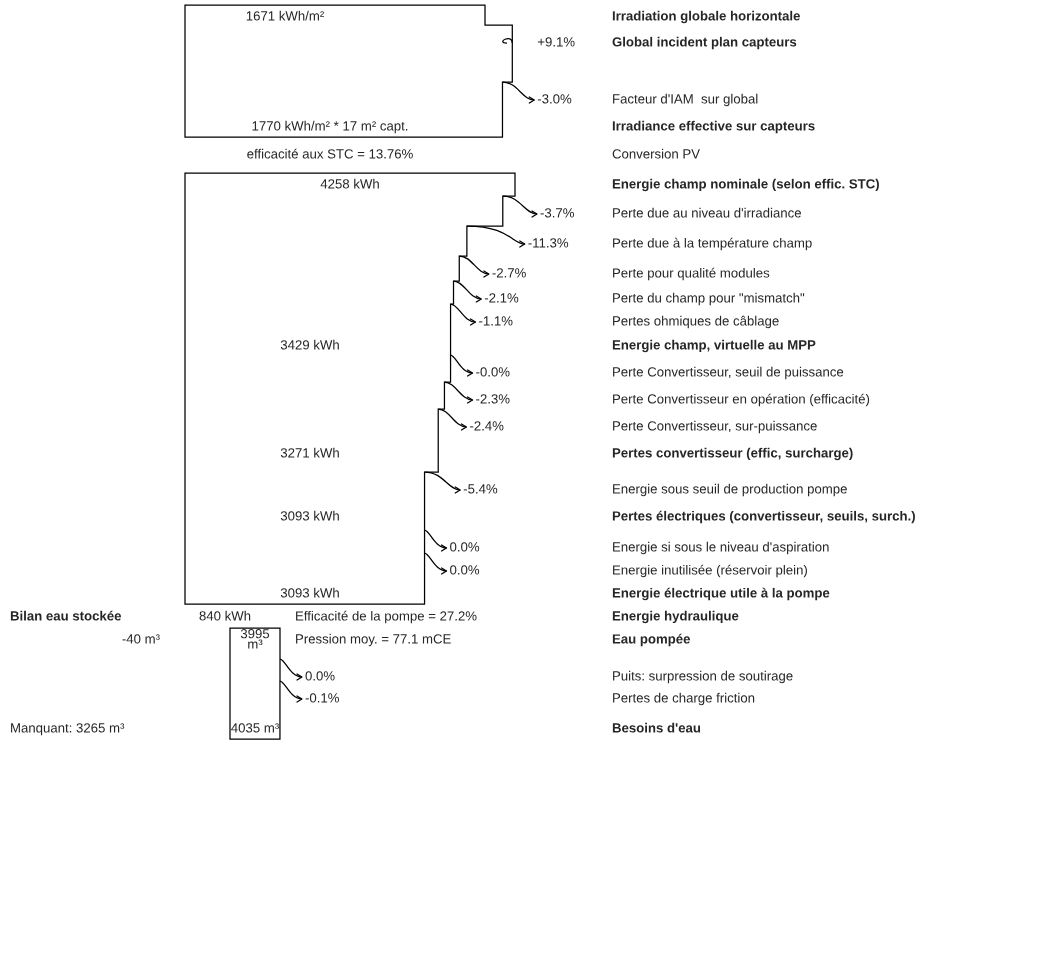  Describe the element at coordinates (656, 153) in the screenshot. I see `category-label: Conversion PV` at that location.